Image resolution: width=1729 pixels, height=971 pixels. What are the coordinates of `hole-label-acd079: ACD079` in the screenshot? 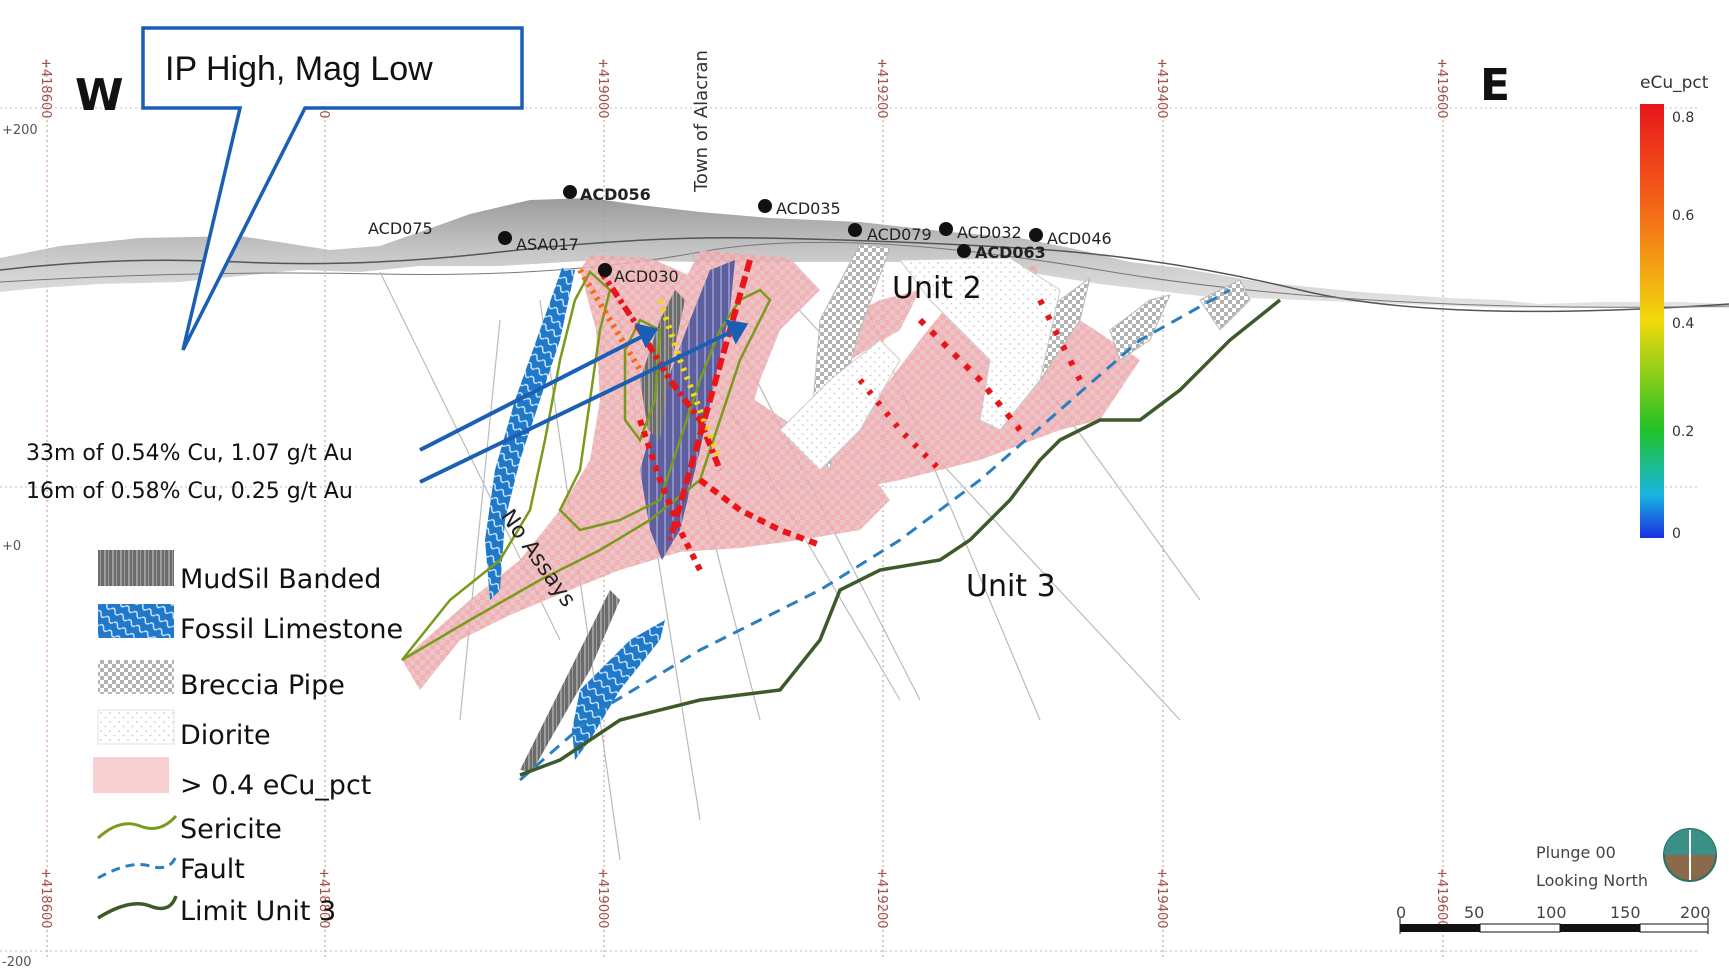 It's located at (899, 234).